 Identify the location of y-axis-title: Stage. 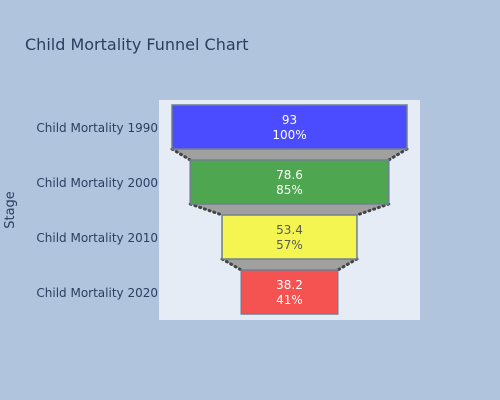
(10, 210).